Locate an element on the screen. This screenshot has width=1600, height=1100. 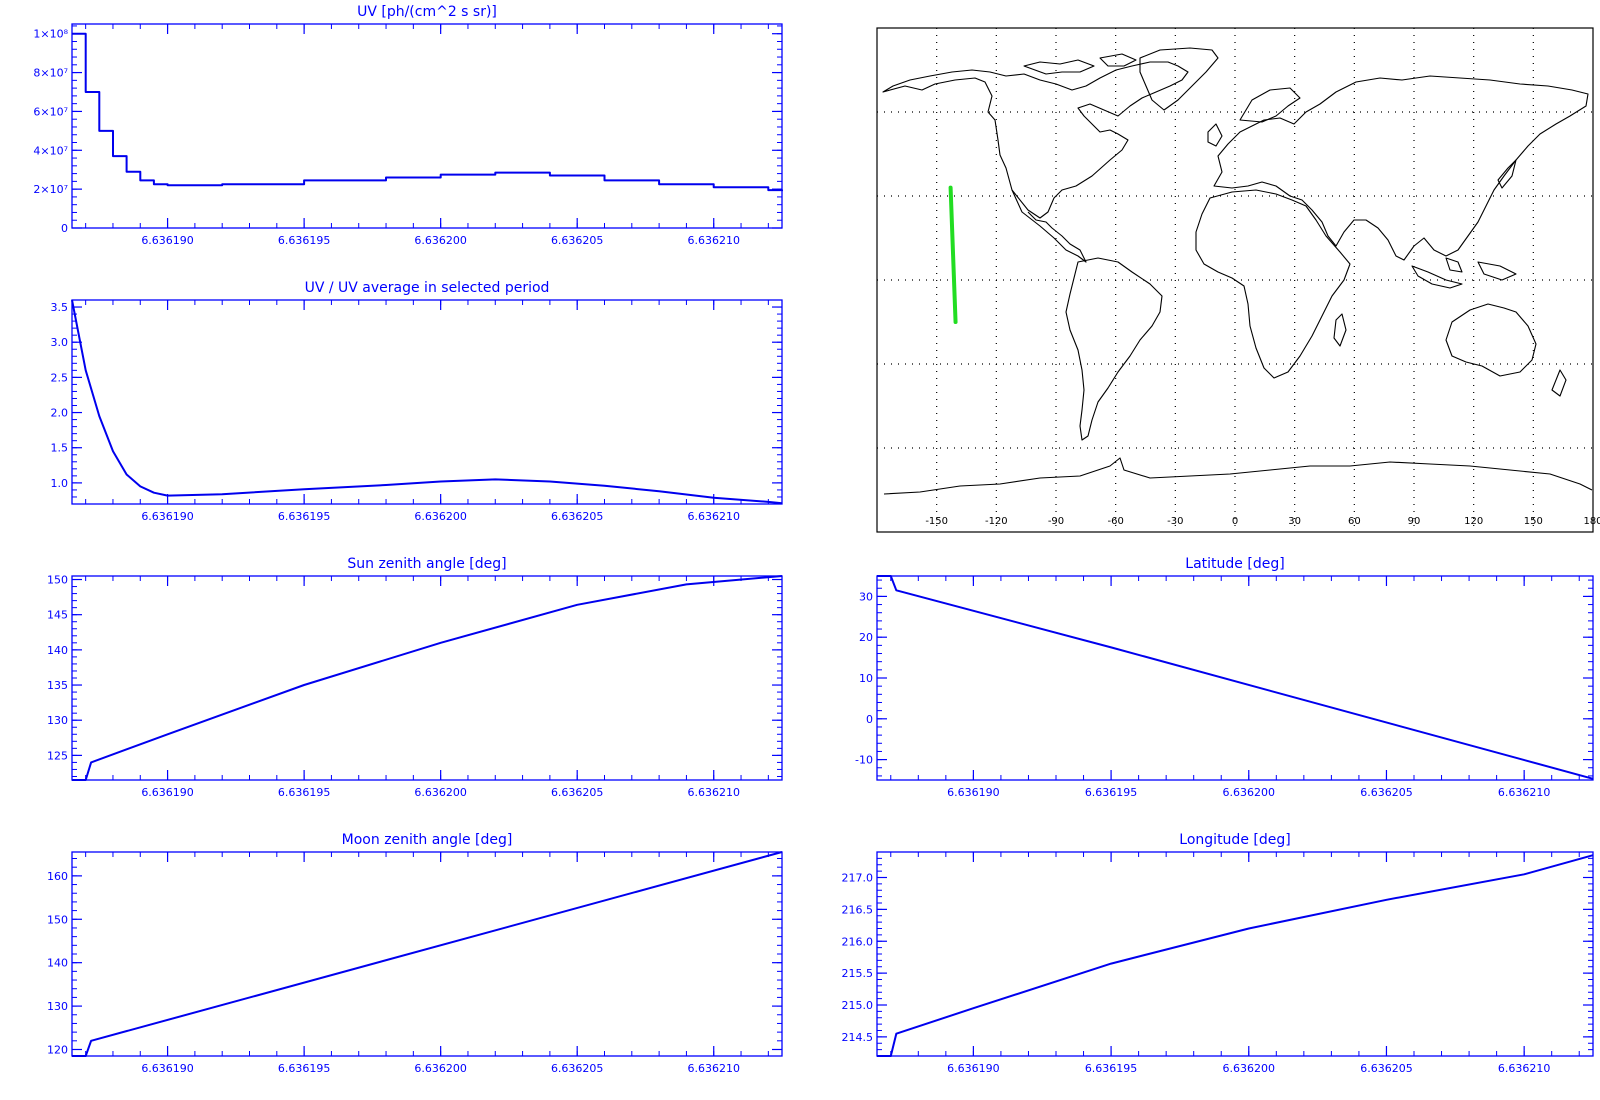
y-tick-label: 160 is located at coordinates (57, 876).